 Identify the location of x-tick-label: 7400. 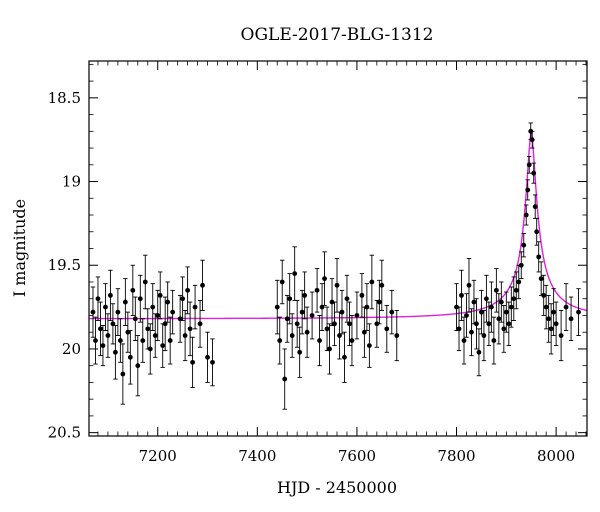
(257, 456).